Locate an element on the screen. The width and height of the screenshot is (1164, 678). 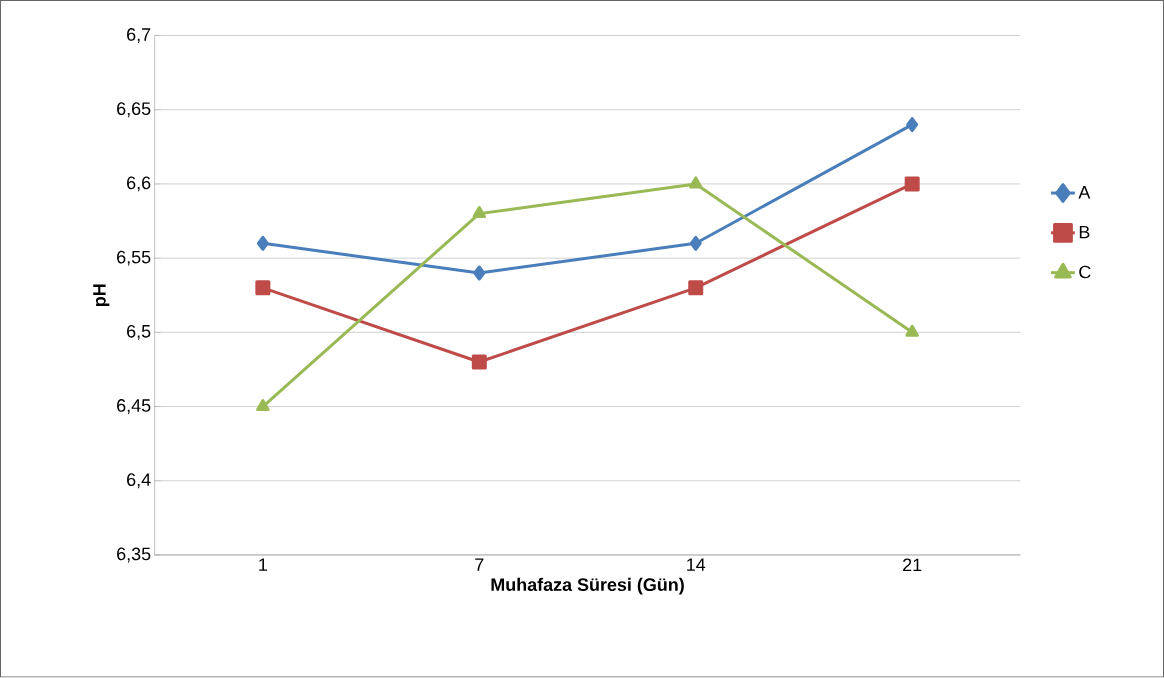
y-tick-label: 6,5 is located at coordinates (139, 332).